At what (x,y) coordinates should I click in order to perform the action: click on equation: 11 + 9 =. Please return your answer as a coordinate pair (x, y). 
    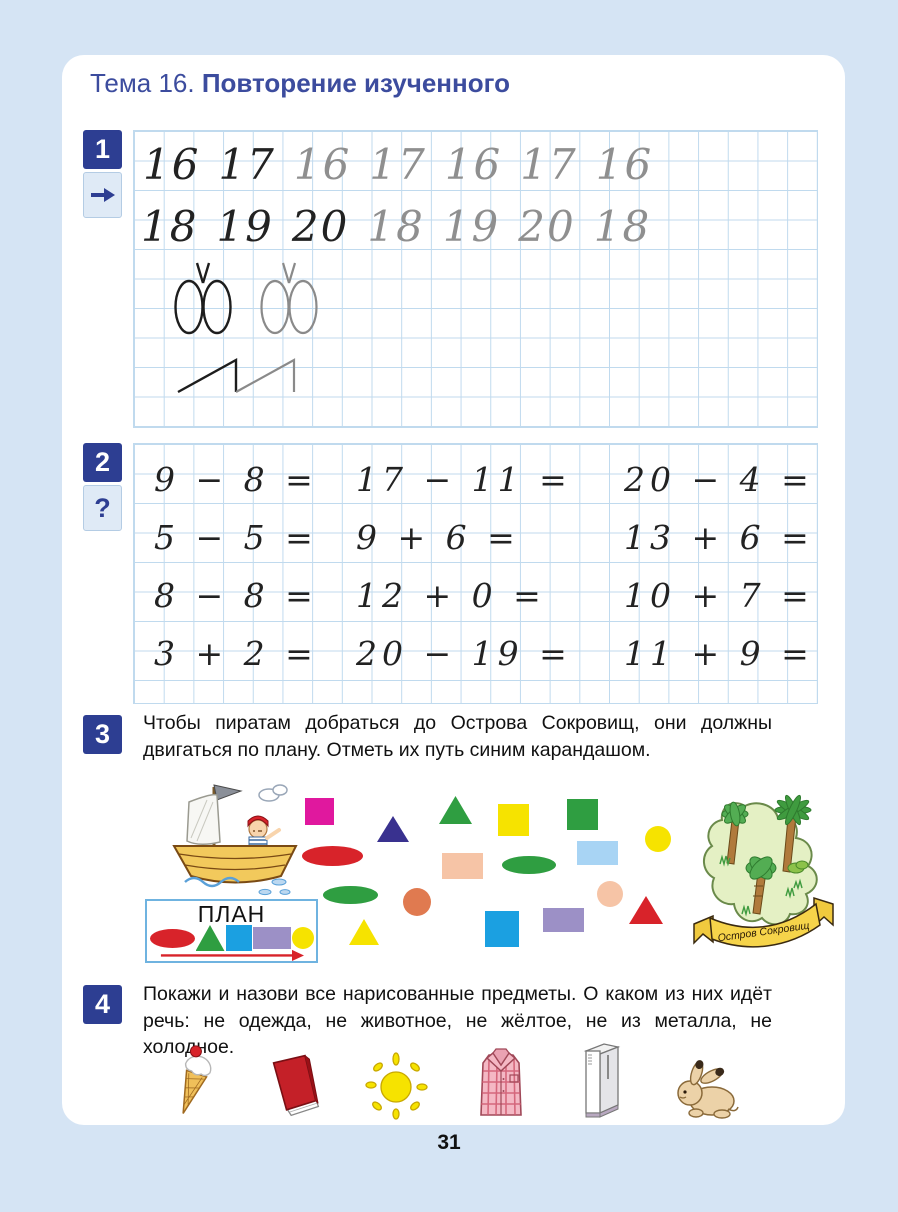
    Looking at the image, I should click on (719, 653).